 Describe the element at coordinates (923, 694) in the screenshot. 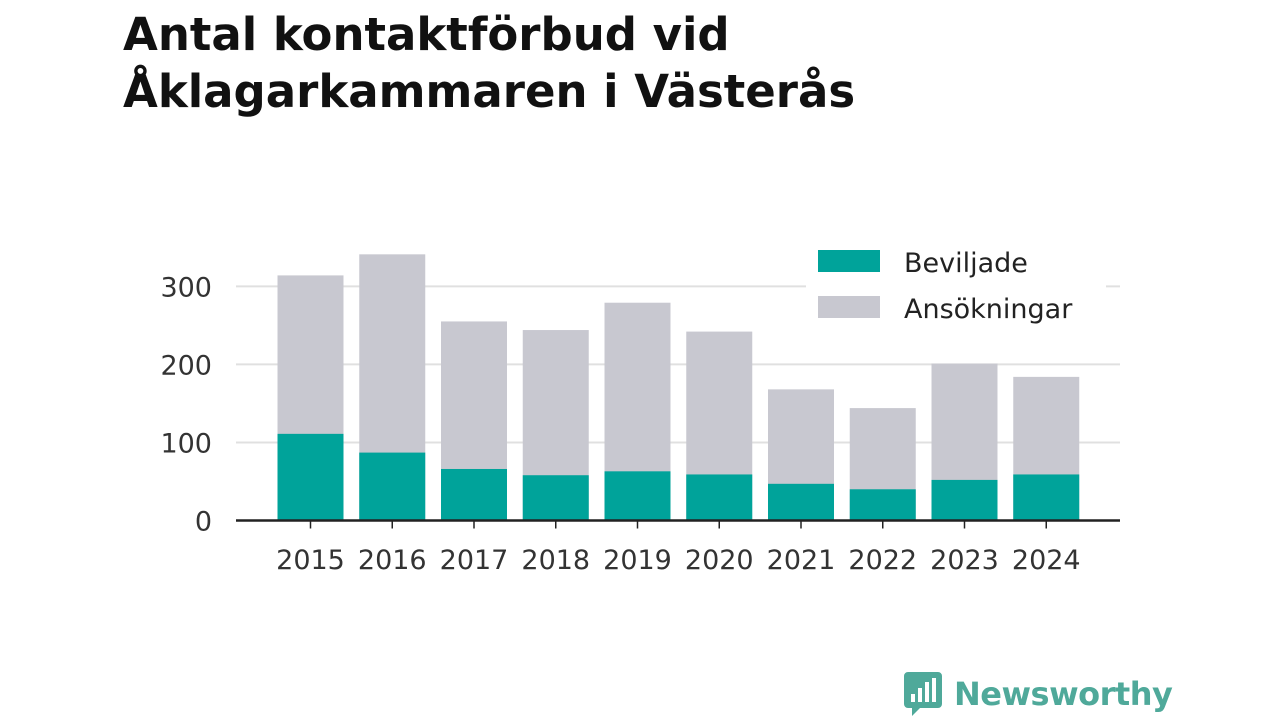

I see `newsworthy-logo-icon` at that location.